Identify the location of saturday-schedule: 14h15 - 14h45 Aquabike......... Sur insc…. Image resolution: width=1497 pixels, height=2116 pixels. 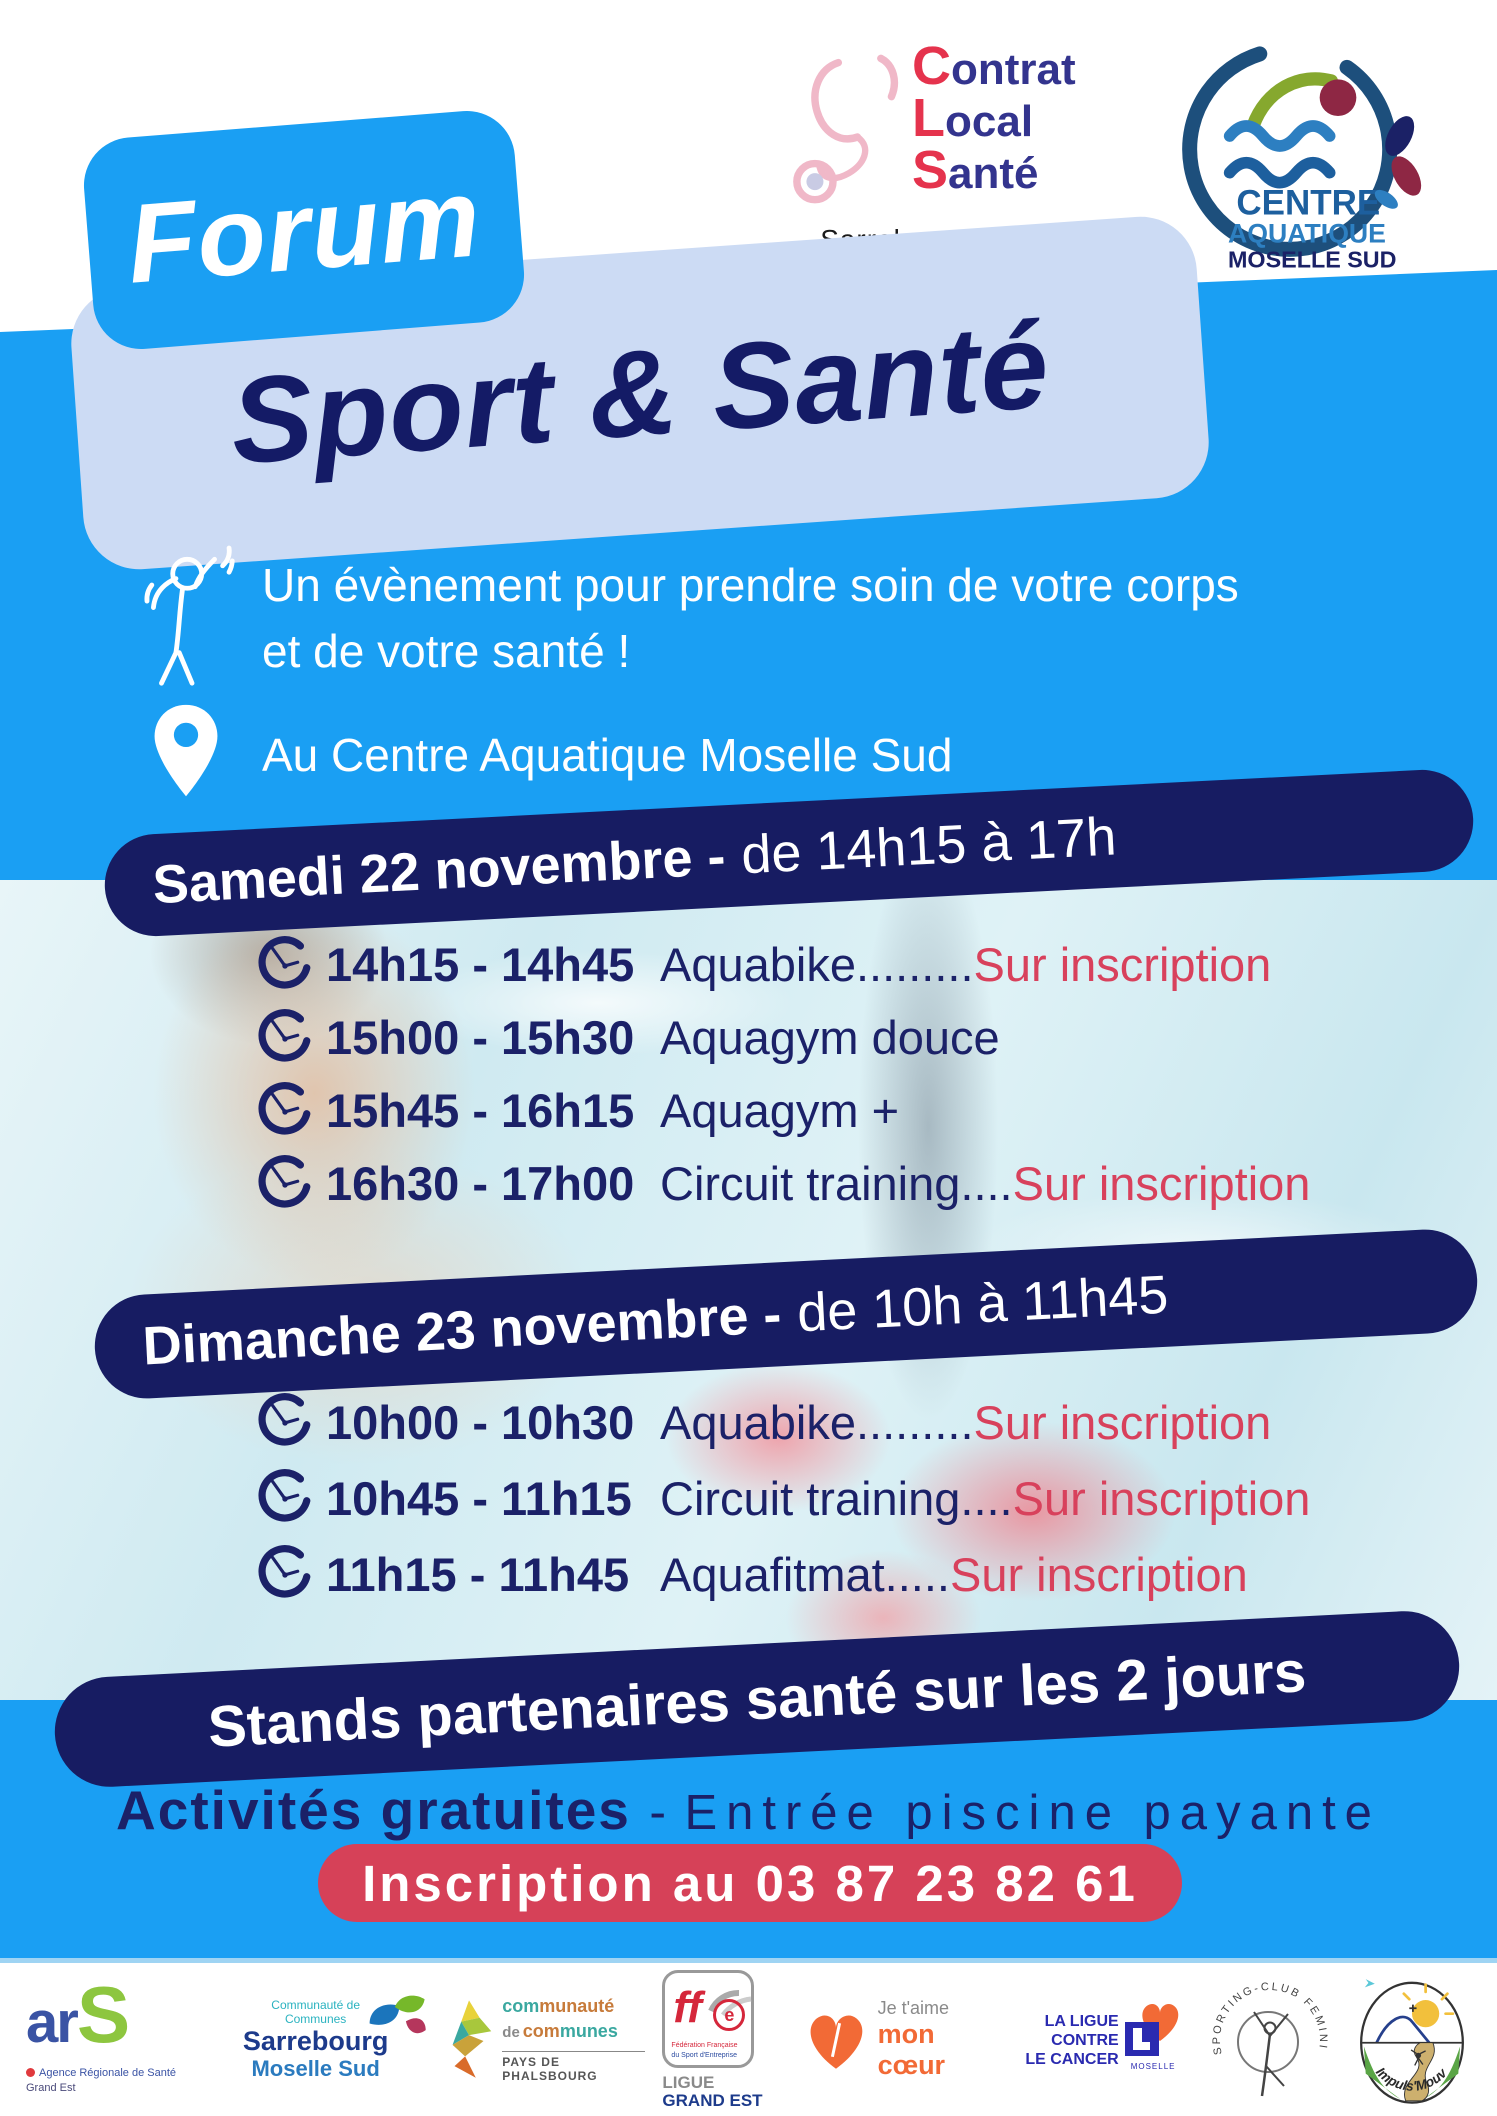
(783, 1074).